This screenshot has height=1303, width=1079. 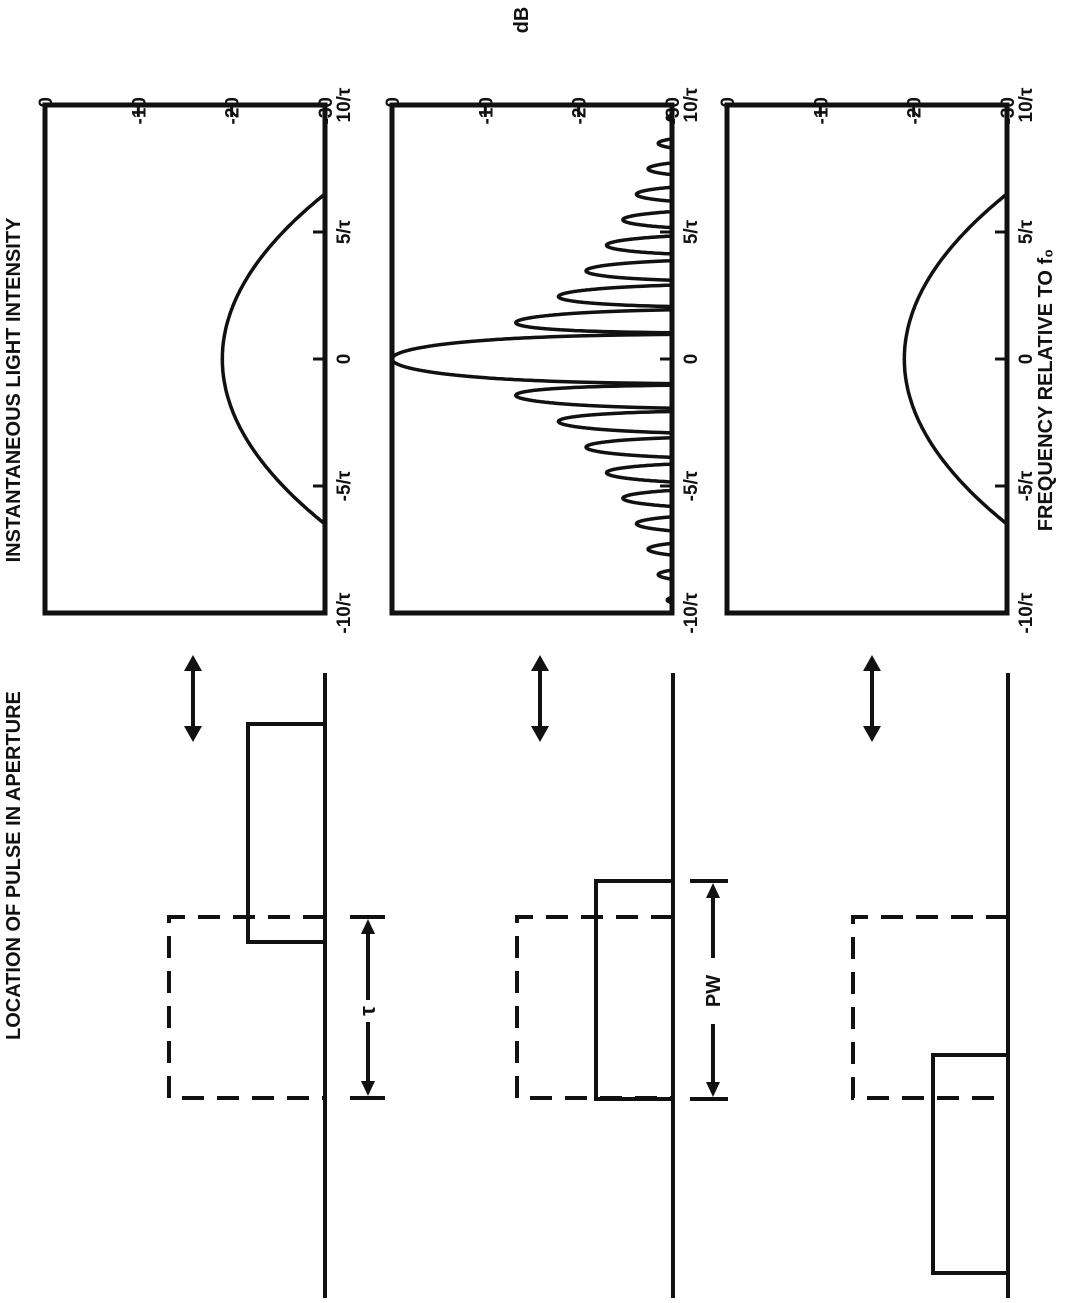 I want to click on spectrum-panel-middle, so click(x=532, y=359).